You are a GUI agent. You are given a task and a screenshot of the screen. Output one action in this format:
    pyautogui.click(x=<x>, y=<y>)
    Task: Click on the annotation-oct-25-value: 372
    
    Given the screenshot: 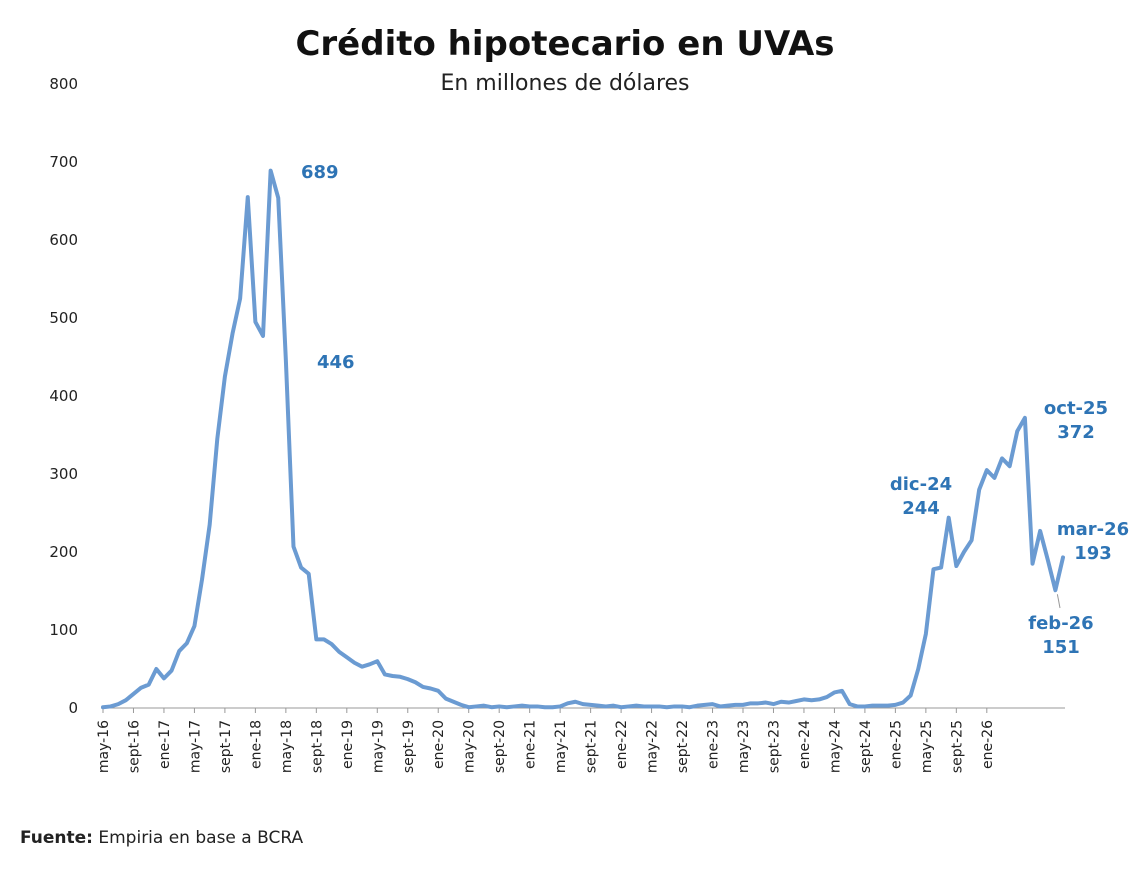 What is the action you would take?
    pyautogui.click(x=1076, y=432)
    